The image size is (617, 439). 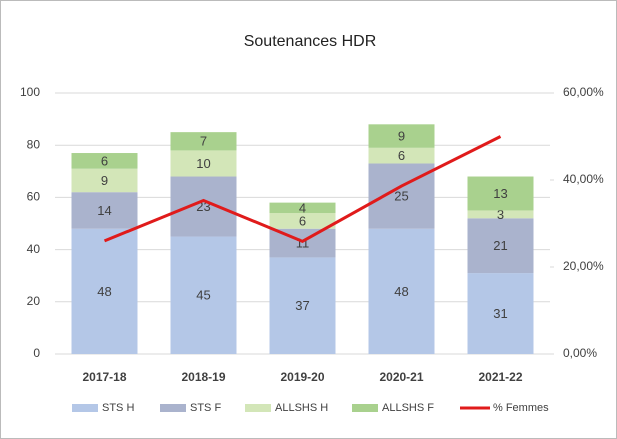 What do you see at coordinates (104, 377) in the screenshot?
I see `x-tick-label: 2017-18` at bounding box center [104, 377].